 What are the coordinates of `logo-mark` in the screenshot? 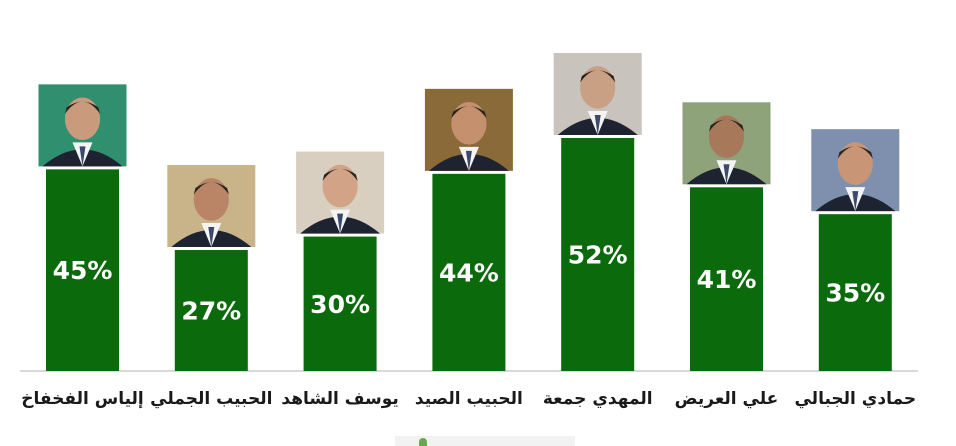 It's located at (485, 441).